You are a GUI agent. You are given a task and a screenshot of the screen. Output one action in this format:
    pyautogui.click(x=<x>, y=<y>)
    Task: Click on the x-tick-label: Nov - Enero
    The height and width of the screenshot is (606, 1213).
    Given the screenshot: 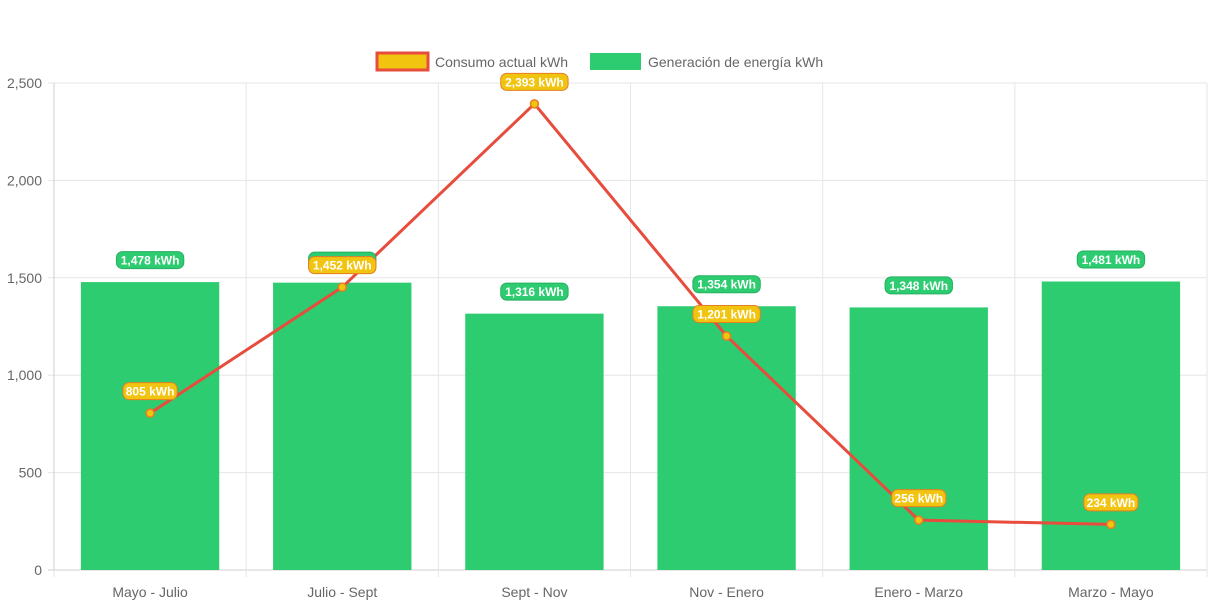 What is the action you would take?
    pyautogui.click(x=726, y=592)
    